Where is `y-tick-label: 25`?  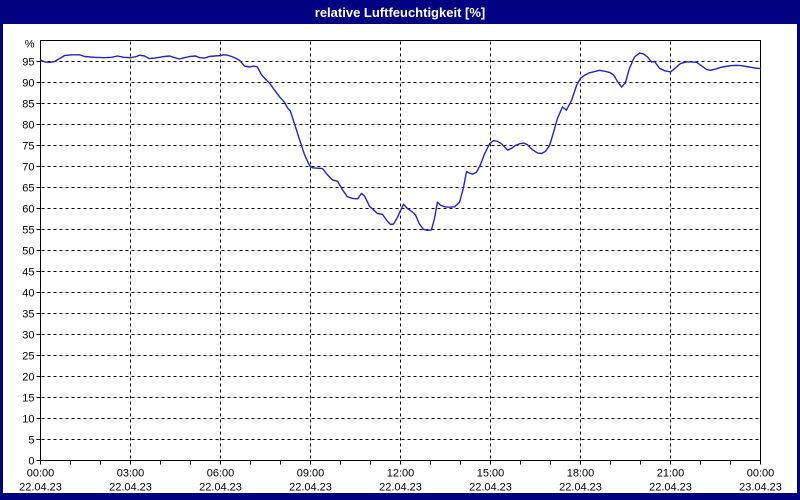 y-tick-label: 25 is located at coordinates (28, 357).